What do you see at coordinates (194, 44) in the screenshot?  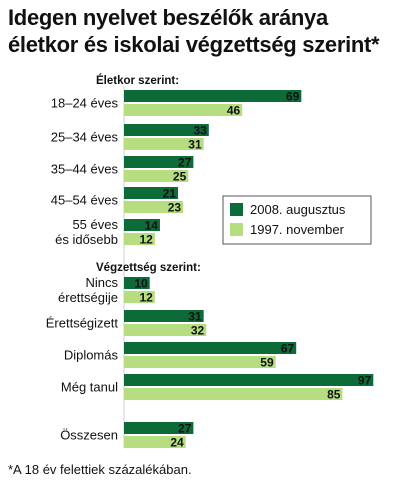 I see `chart-title-line-2: életkor és iskolai végzettség szerint*` at bounding box center [194, 44].